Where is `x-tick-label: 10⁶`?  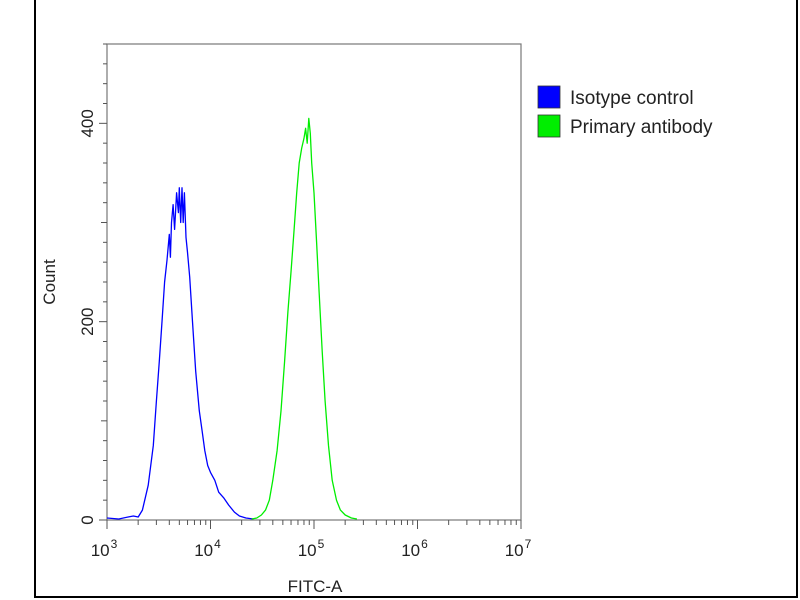
x-tick-label: 10⁶ is located at coordinates (414, 548).